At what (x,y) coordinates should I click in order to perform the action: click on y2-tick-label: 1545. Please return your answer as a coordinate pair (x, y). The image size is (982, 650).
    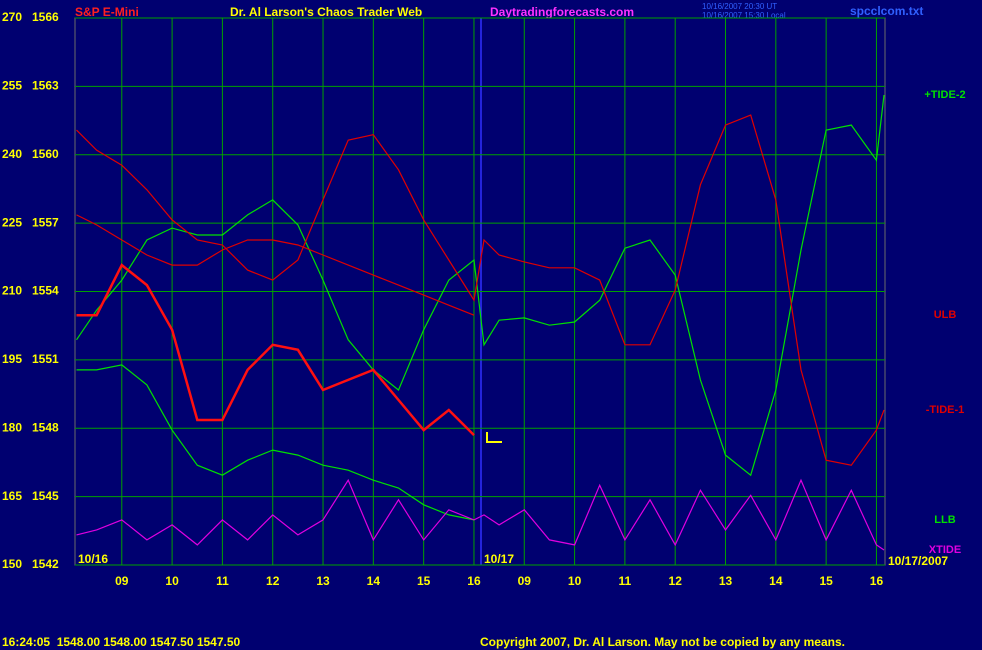
    Looking at the image, I should click on (45, 496).